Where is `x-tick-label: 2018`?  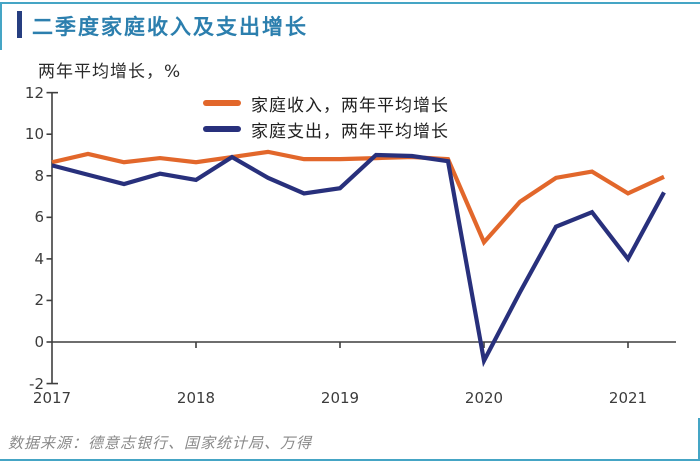 x-tick-label: 2018 is located at coordinates (196, 398).